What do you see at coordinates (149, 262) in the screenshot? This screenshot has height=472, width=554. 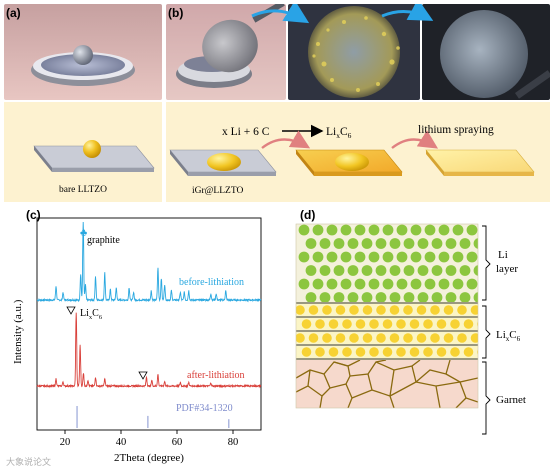 I see `before-lithiation-trace` at bounding box center [149, 262].